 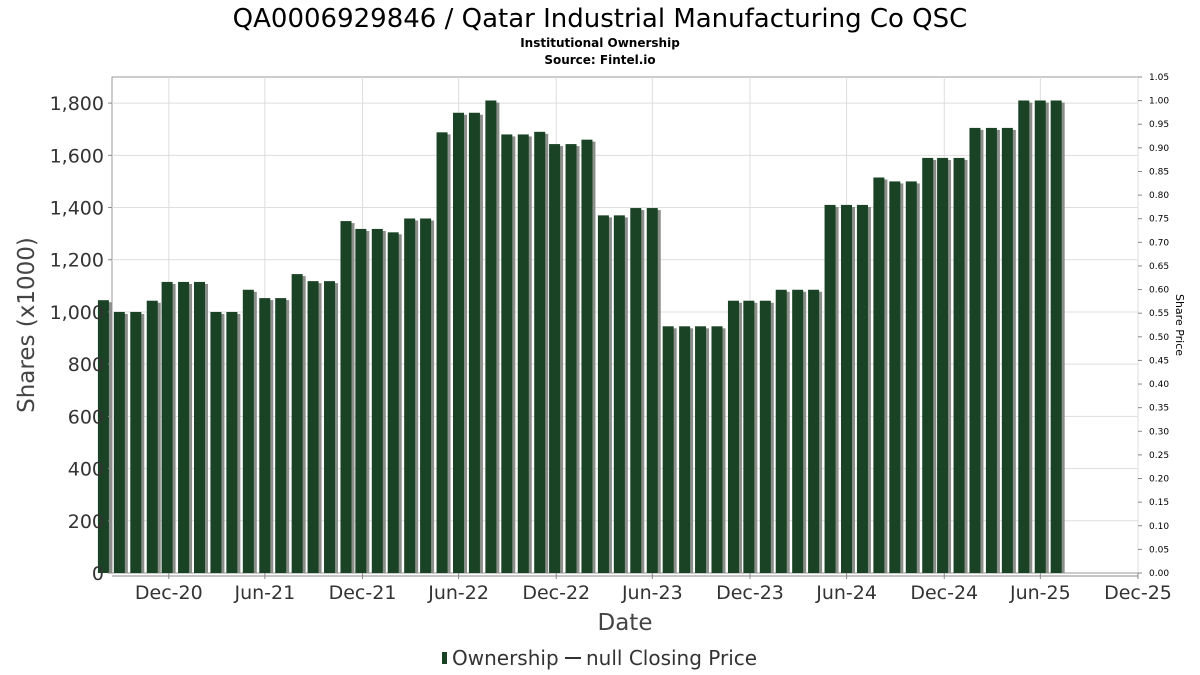 I want to click on y-tick-label: 1,000, so click(x=77, y=313).